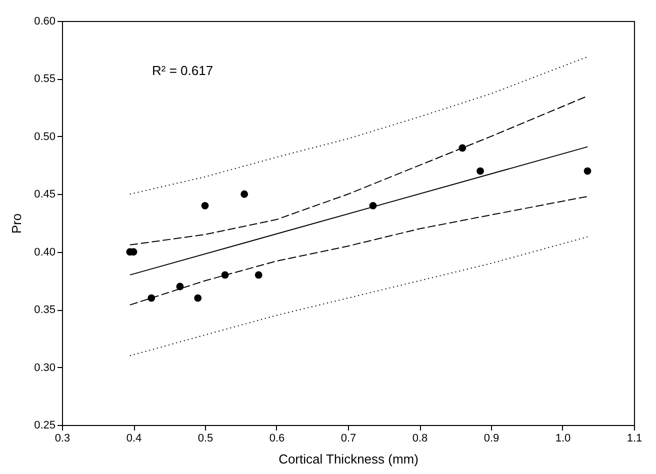 This screenshot has height=474, width=656. Describe the element at coordinates (45, 310) in the screenshot. I see `y-tick-label: 0.35` at that location.